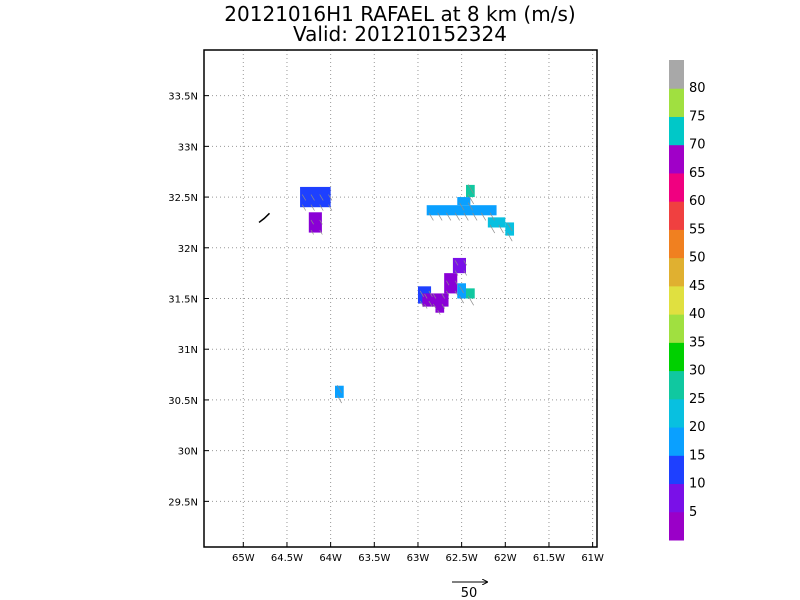 The height and width of the screenshot is (600, 800). I want to click on lon-tick-label: 61.5W, so click(549, 558).